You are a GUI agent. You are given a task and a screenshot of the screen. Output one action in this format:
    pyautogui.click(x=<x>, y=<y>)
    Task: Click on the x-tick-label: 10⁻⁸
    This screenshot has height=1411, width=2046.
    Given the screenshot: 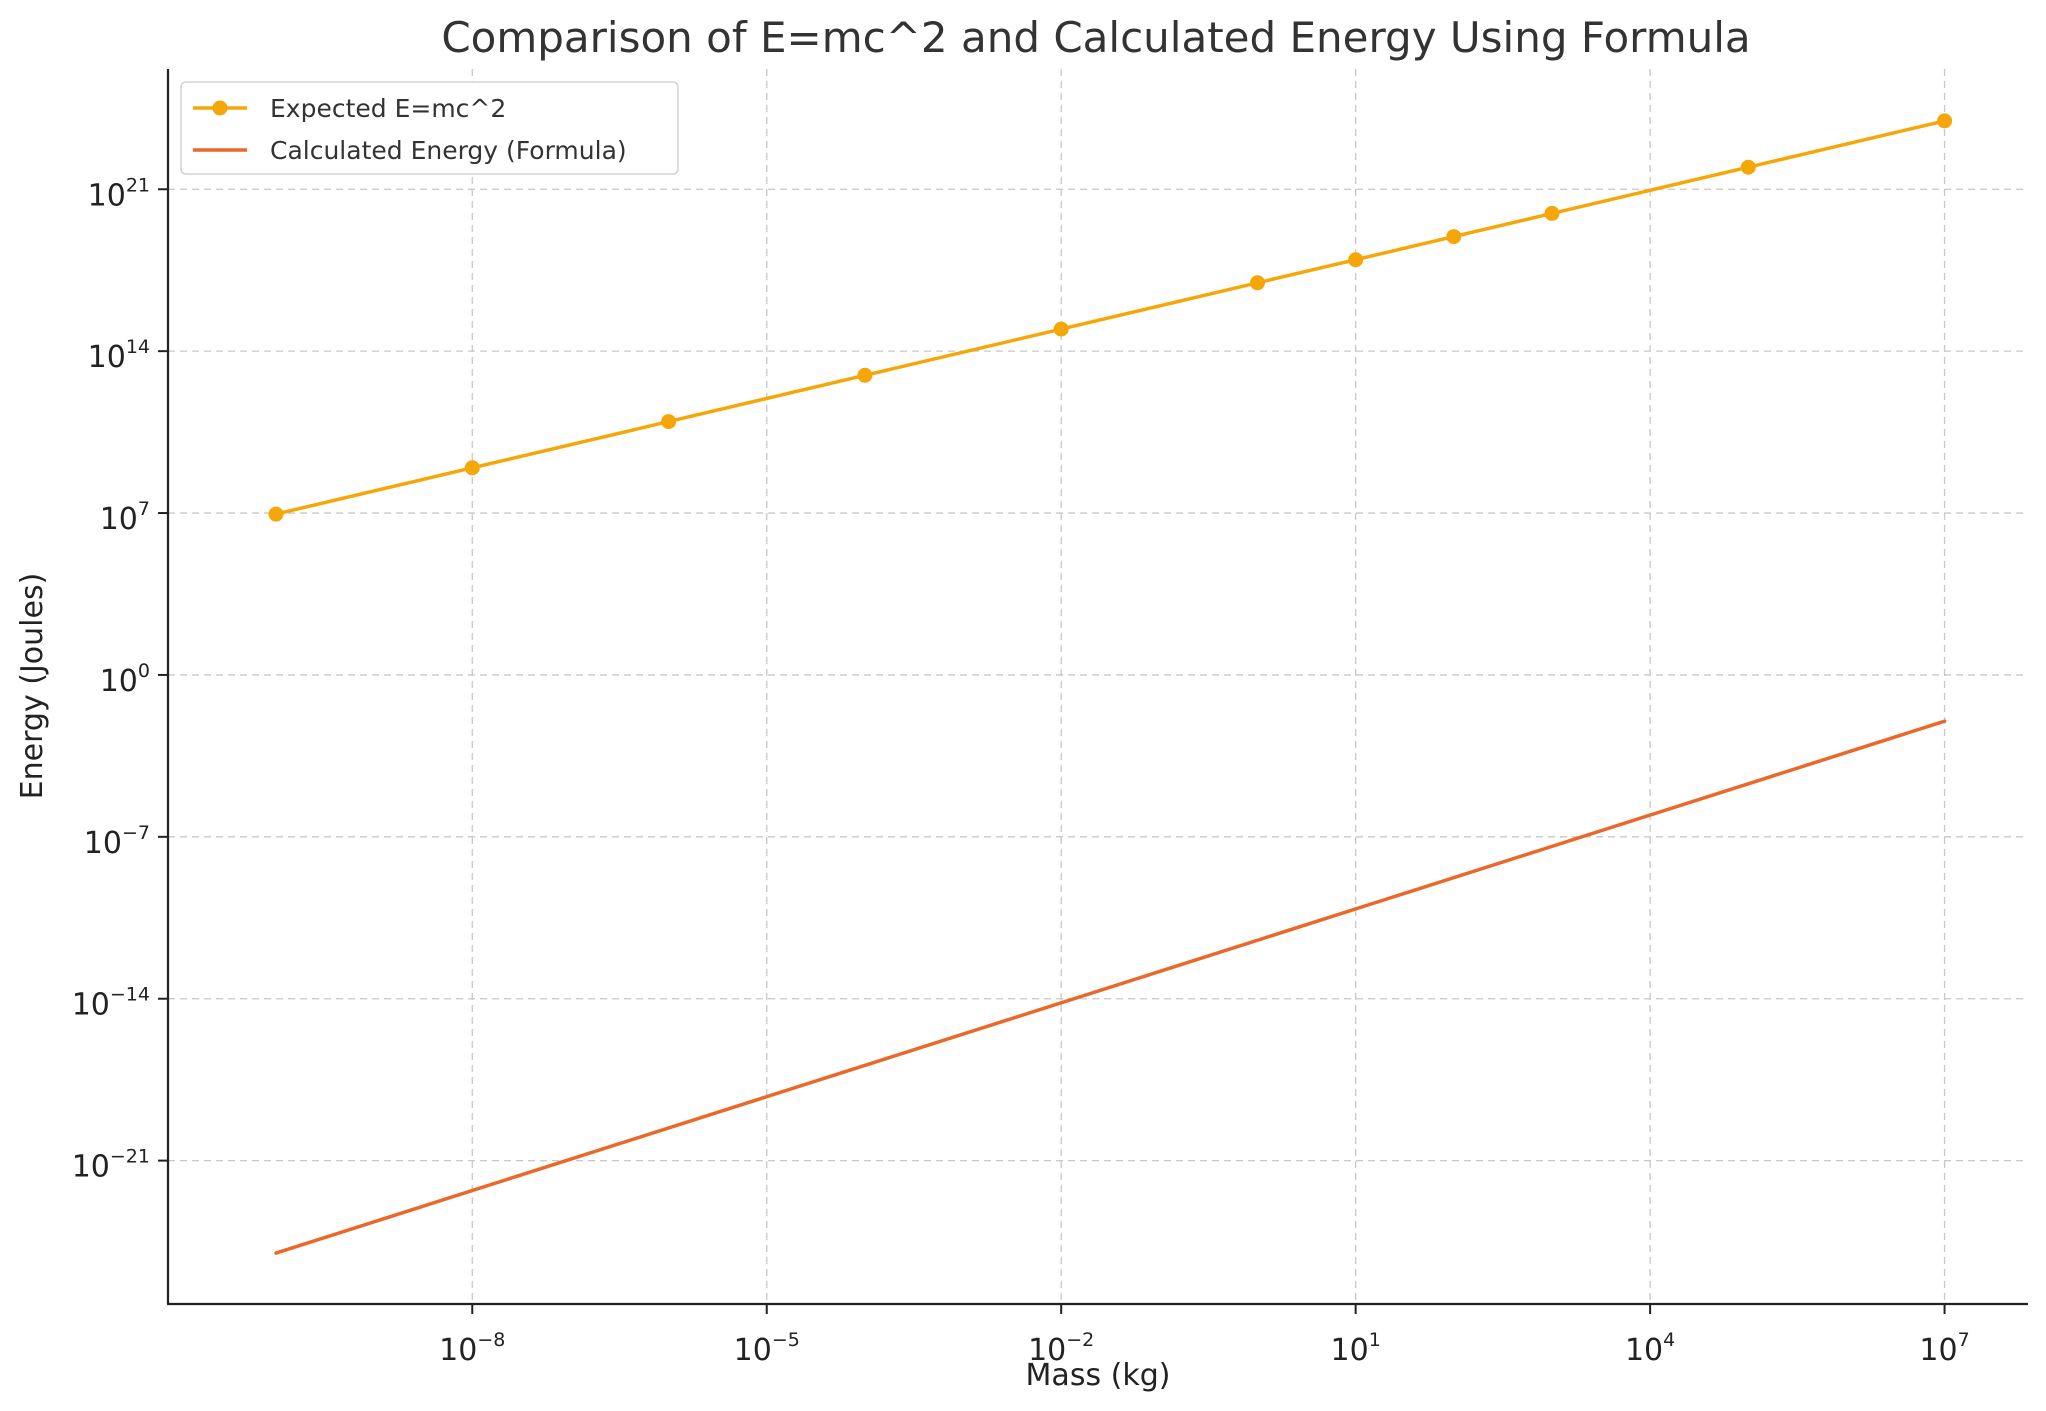 What is the action you would take?
    pyautogui.click(x=472, y=1348)
    